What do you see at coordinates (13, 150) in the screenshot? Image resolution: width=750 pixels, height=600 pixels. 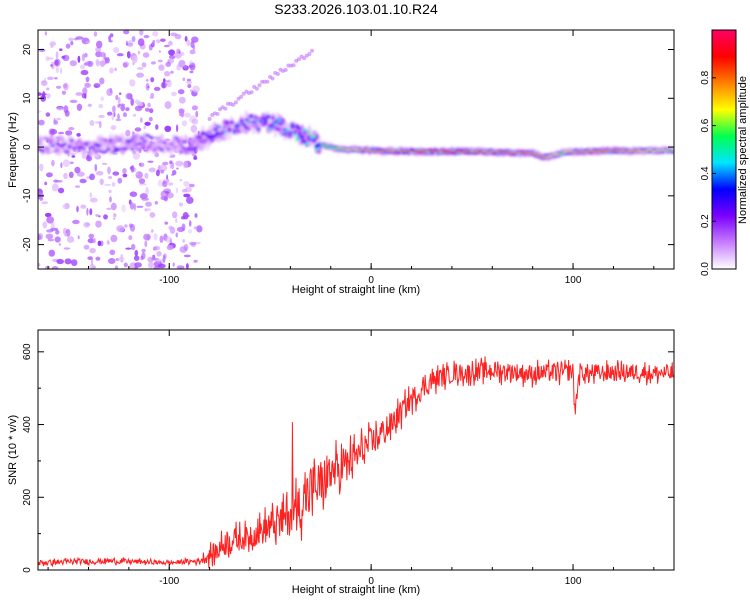 I see `spectrogram-y-label: Frequency (Hz)` at bounding box center [13, 150].